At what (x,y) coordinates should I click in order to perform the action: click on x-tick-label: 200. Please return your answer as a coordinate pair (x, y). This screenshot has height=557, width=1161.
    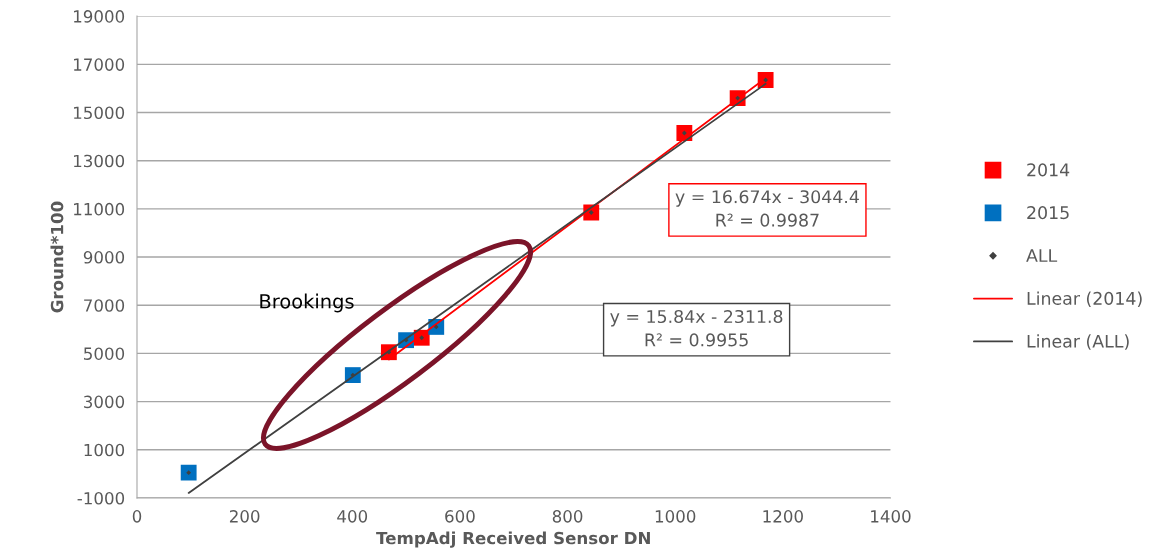
    Looking at the image, I should click on (244, 516).